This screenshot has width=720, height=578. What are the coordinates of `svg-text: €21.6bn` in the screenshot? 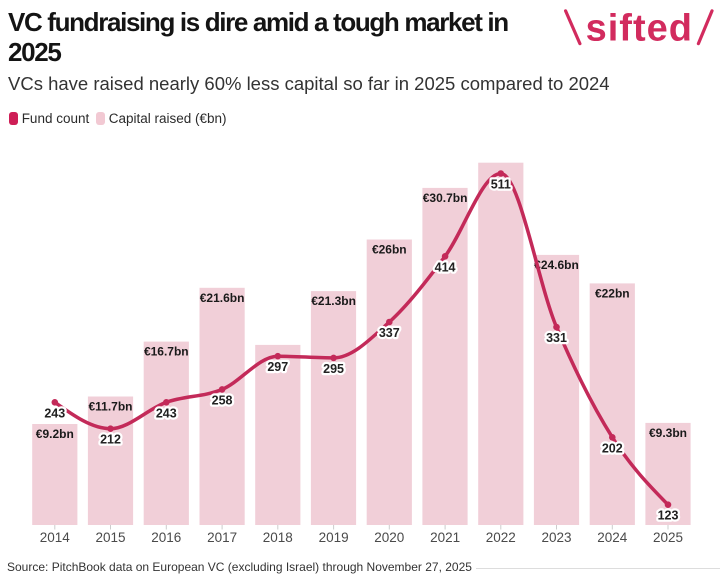 It's located at (222, 298).